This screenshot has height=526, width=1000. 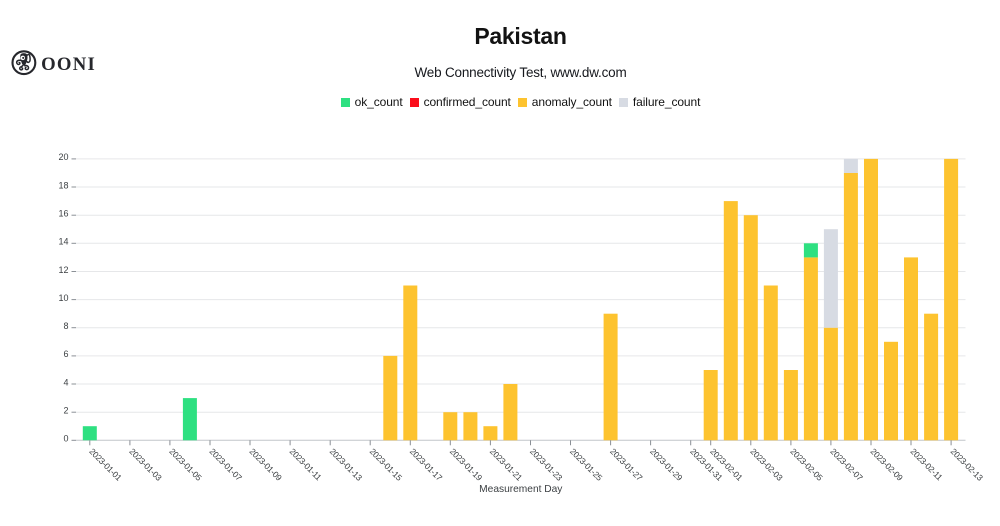 I want to click on svg-text: 2023-02-07, so click(x=846, y=464).